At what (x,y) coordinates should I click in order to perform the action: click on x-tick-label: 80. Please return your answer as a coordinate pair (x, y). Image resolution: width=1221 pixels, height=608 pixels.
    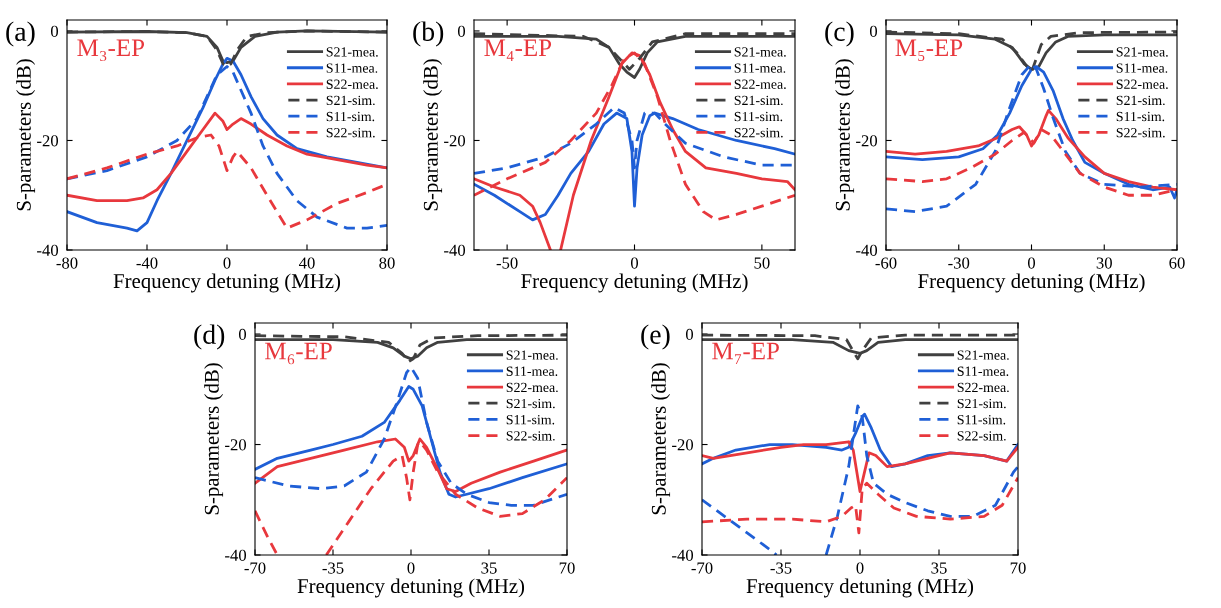
    Looking at the image, I should click on (387, 263).